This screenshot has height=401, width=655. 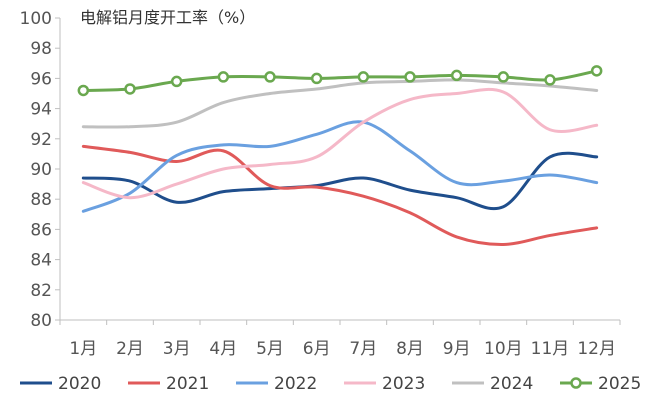 I want to click on legend-label-2020: 2020, so click(x=79, y=384).